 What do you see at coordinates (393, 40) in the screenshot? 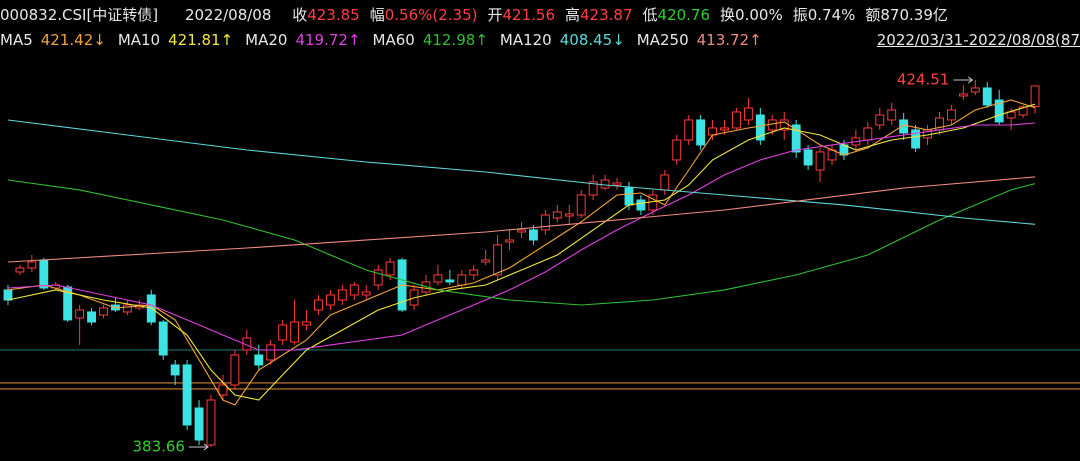
I see `ma-name: MA60` at bounding box center [393, 40].